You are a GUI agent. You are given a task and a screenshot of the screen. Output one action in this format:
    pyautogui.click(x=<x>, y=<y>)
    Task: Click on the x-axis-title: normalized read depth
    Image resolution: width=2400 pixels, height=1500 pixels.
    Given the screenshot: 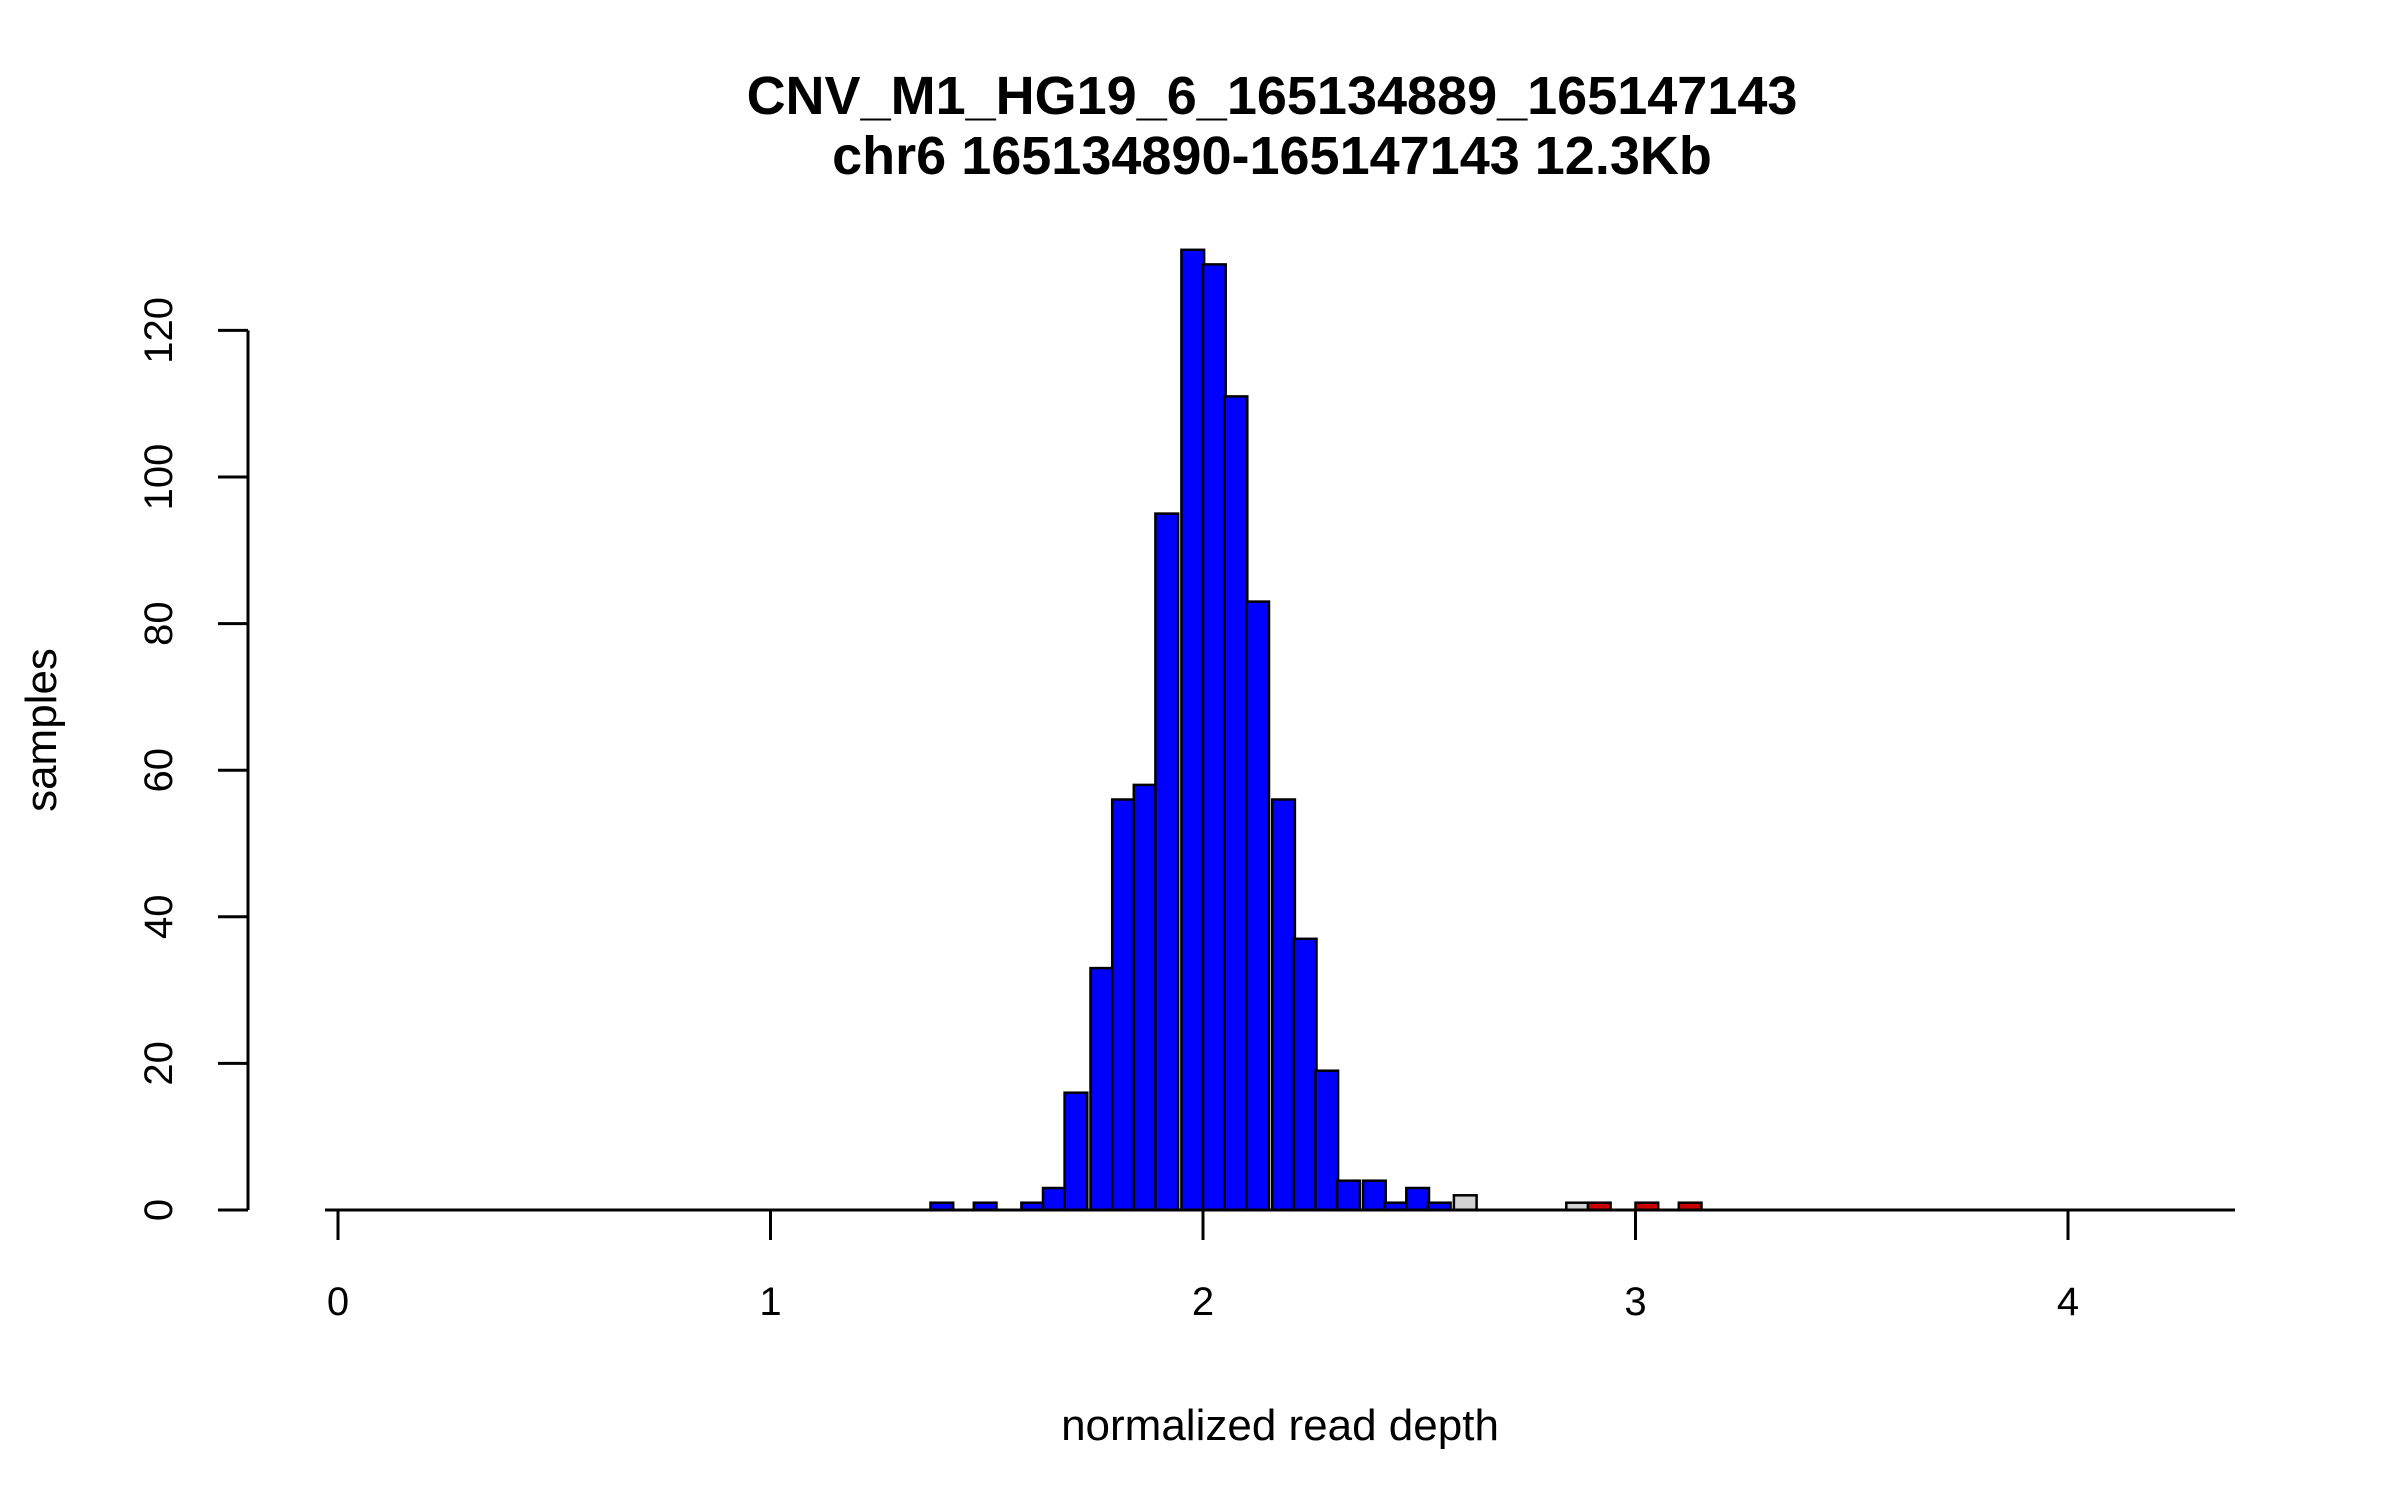 What is the action you would take?
    pyautogui.click(x=1280, y=1425)
    